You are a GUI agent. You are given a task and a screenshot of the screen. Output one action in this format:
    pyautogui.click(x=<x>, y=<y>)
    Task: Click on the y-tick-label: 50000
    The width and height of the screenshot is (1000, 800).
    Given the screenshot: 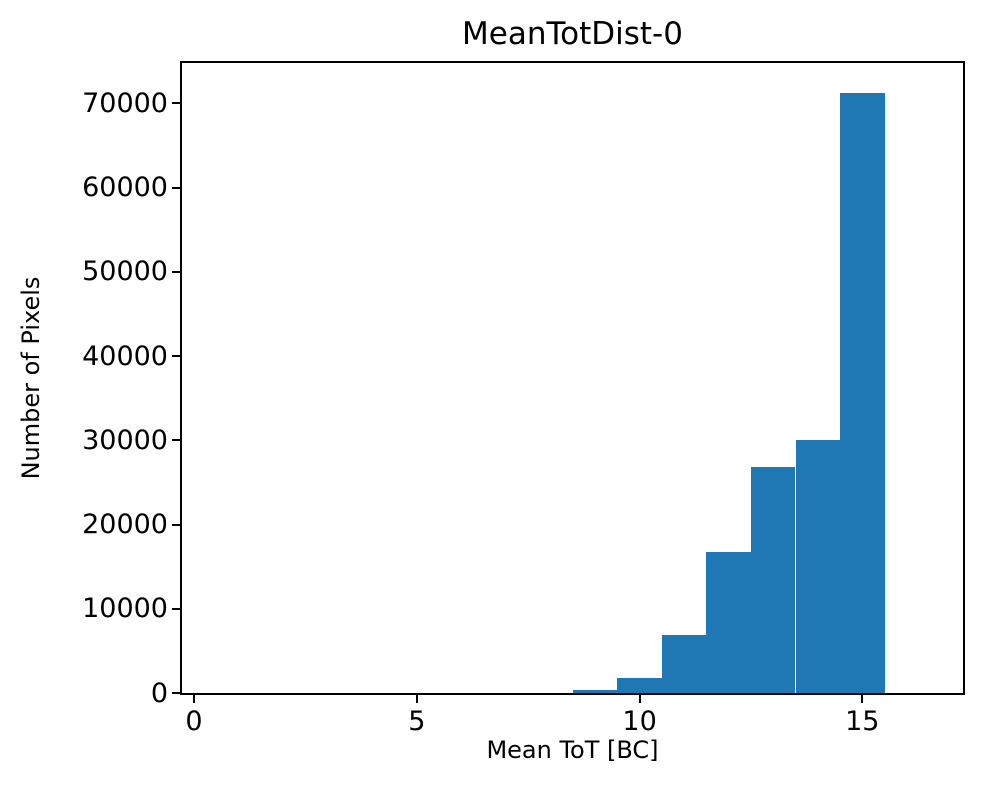 What is the action you would take?
    pyautogui.click(x=125, y=272)
    